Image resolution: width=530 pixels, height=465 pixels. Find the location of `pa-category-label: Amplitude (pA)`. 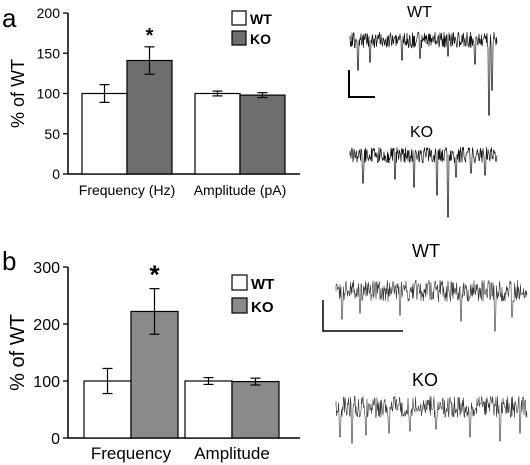

pa-category-label: Amplitude (pA) is located at coordinates (240, 190).